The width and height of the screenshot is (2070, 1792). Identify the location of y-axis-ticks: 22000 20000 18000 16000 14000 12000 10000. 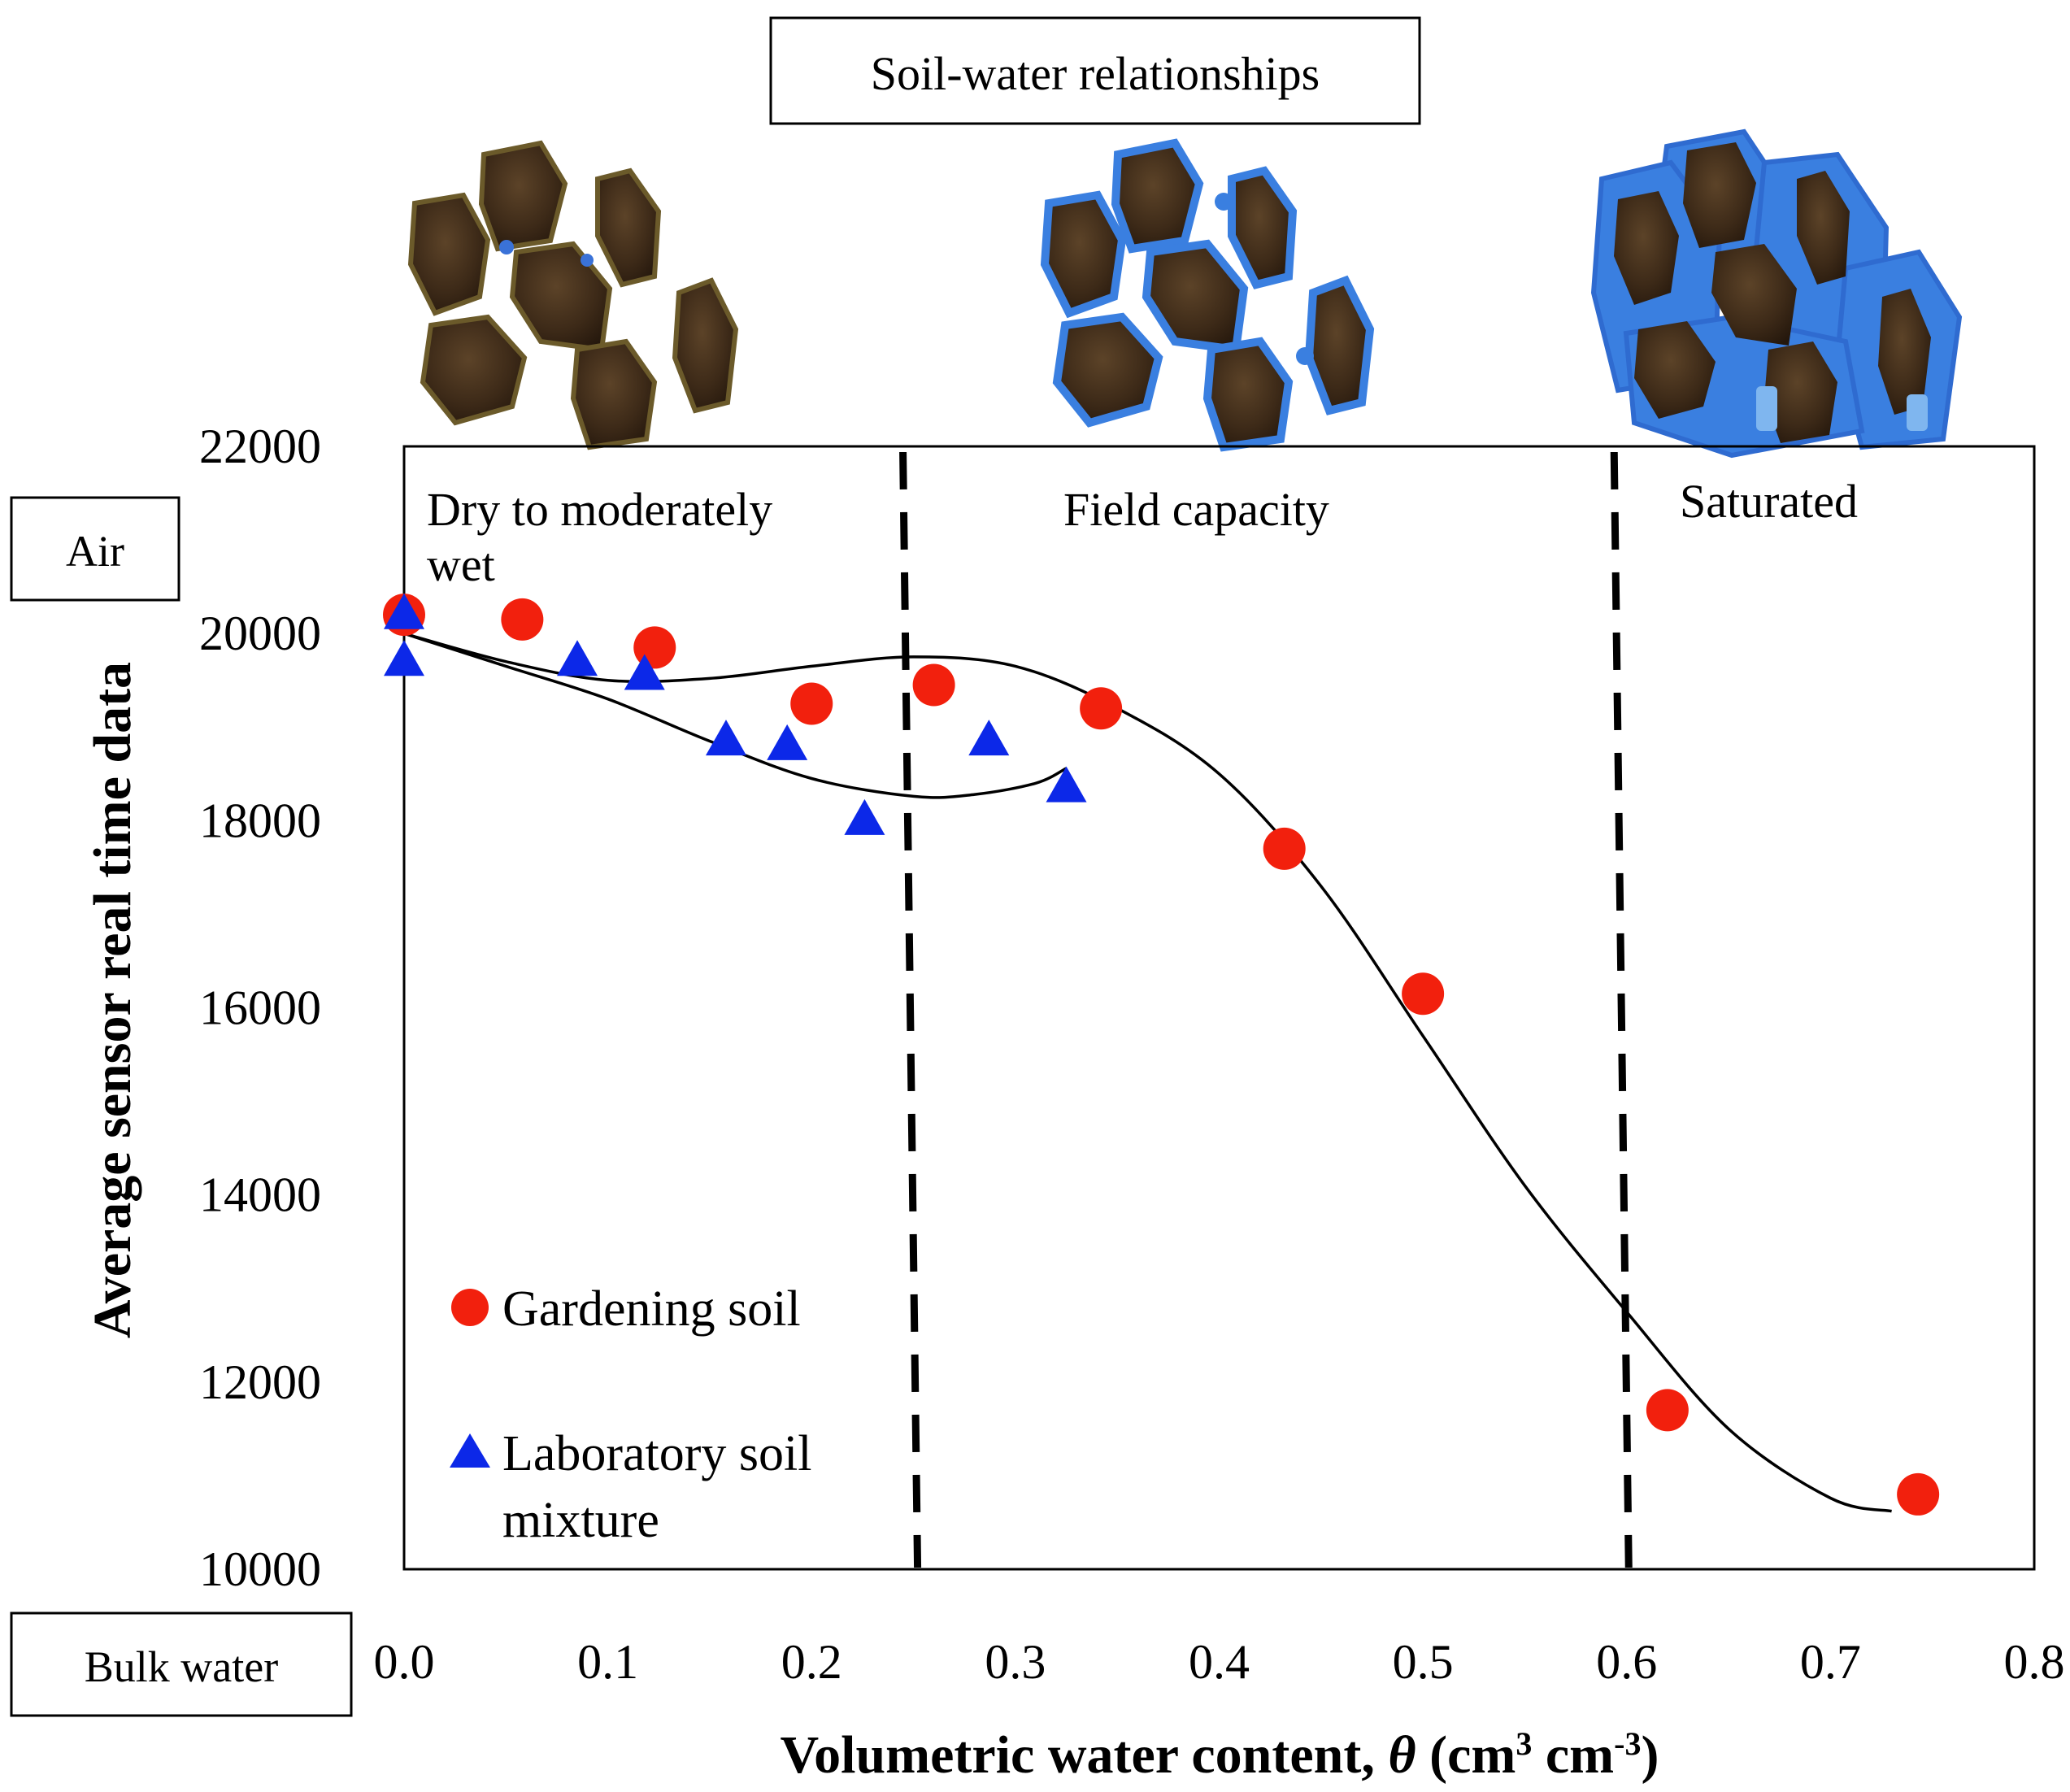
(260, 1008).